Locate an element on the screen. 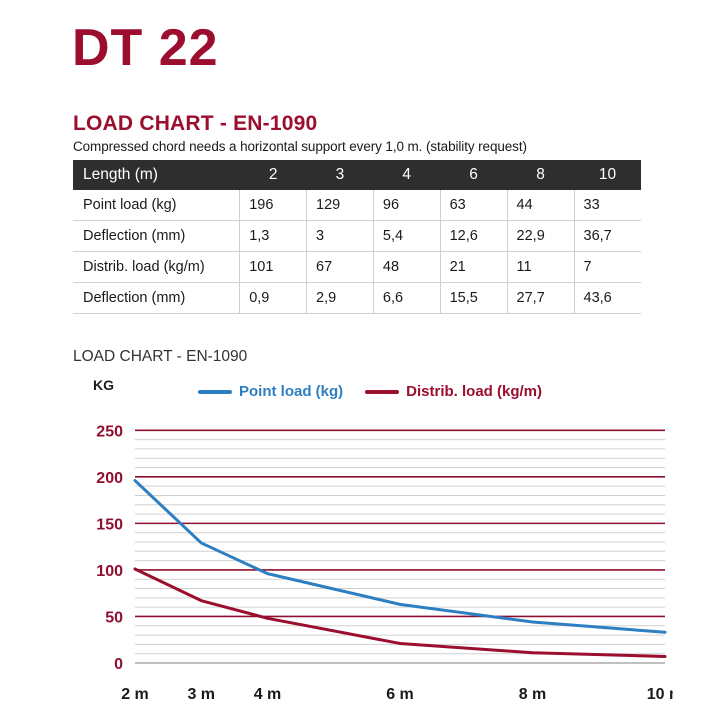 Image resolution: width=720 pixels, height=720 pixels. row-value: 44 is located at coordinates (541, 205).